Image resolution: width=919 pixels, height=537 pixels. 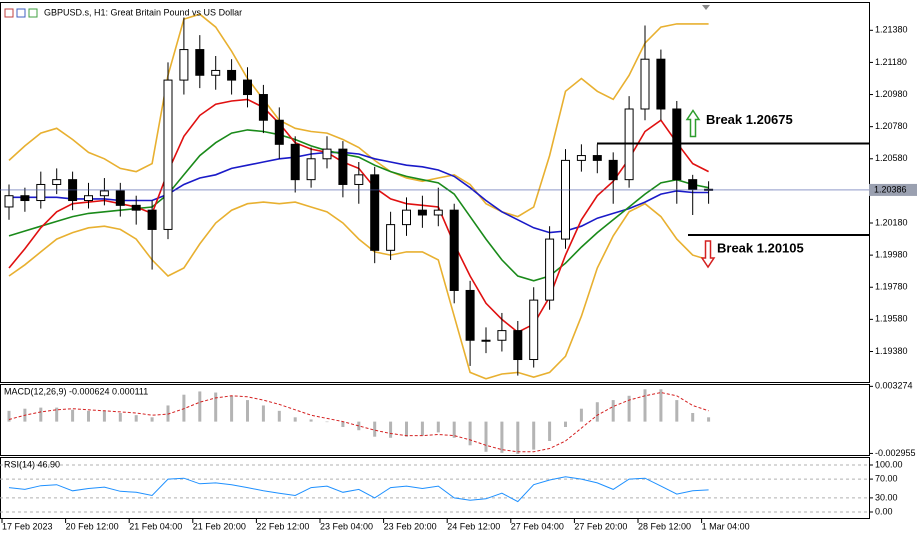 What do you see at coordinates (891, 319) in the screenshot?
I see `y-tick-label: 1.19580` at bounding box center [891, 319].